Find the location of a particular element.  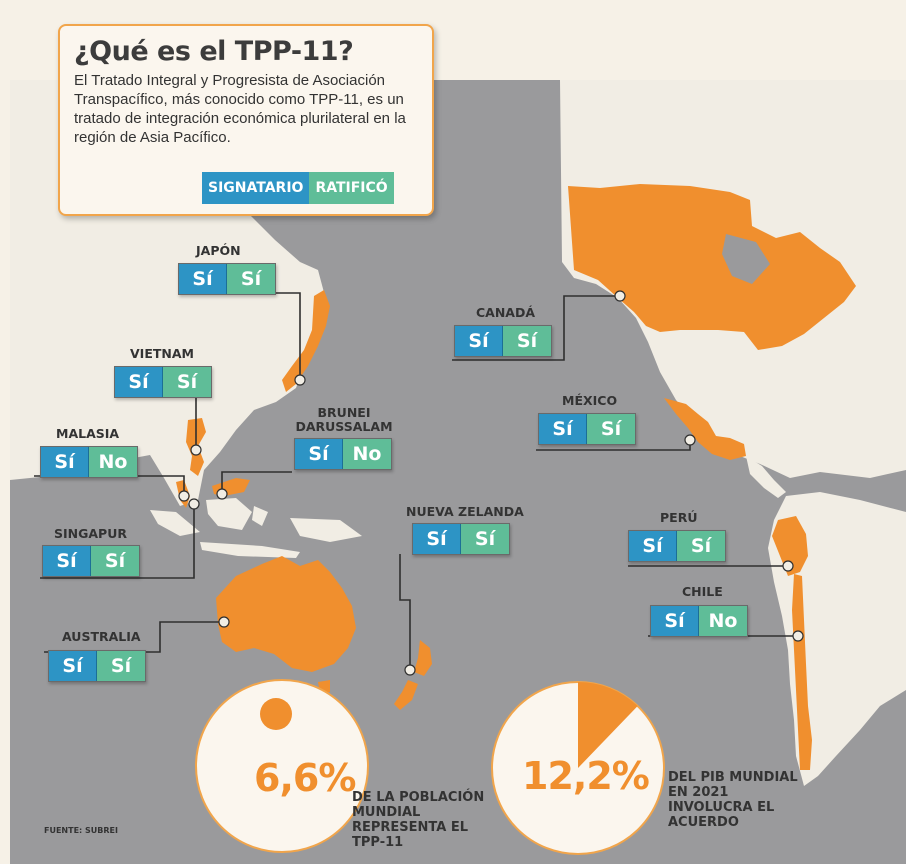

country-name: MÉXICO is located at coordinates (590, 400).